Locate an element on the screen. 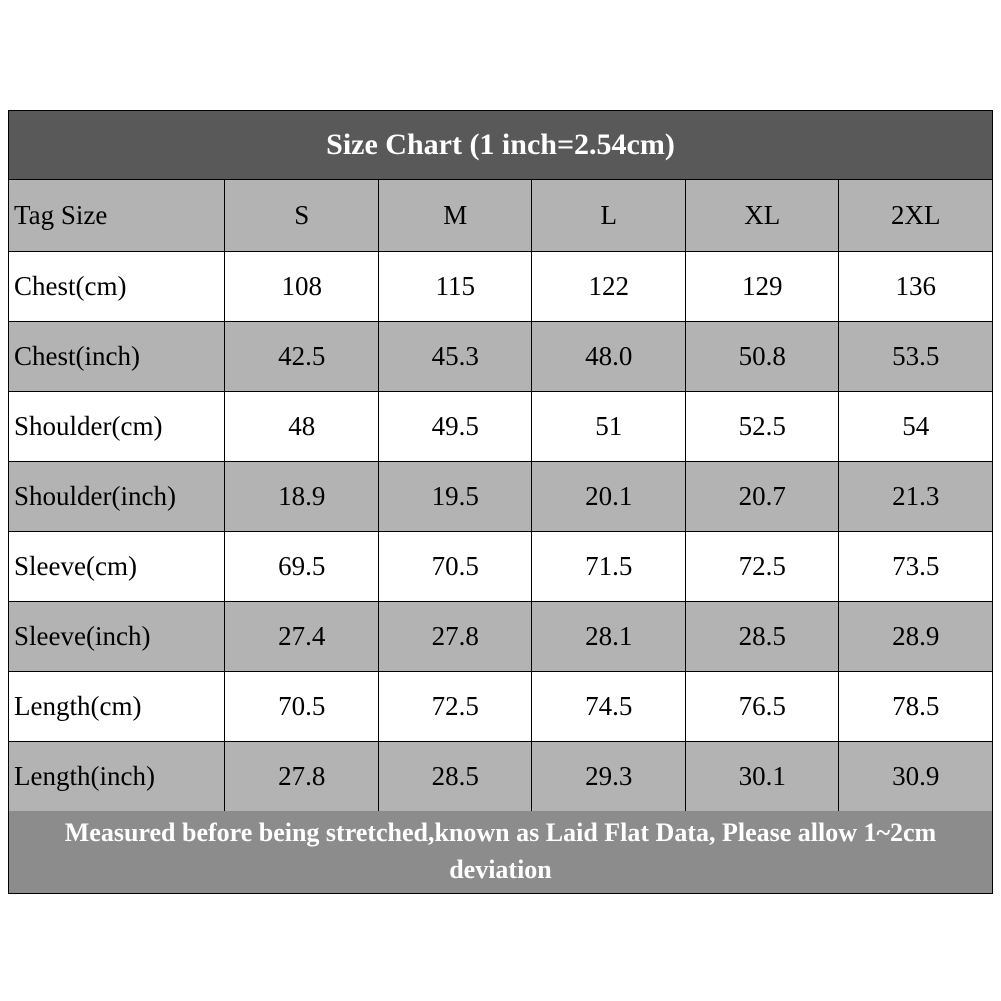  table-cell: 108 is located at coordinates (301, 286).